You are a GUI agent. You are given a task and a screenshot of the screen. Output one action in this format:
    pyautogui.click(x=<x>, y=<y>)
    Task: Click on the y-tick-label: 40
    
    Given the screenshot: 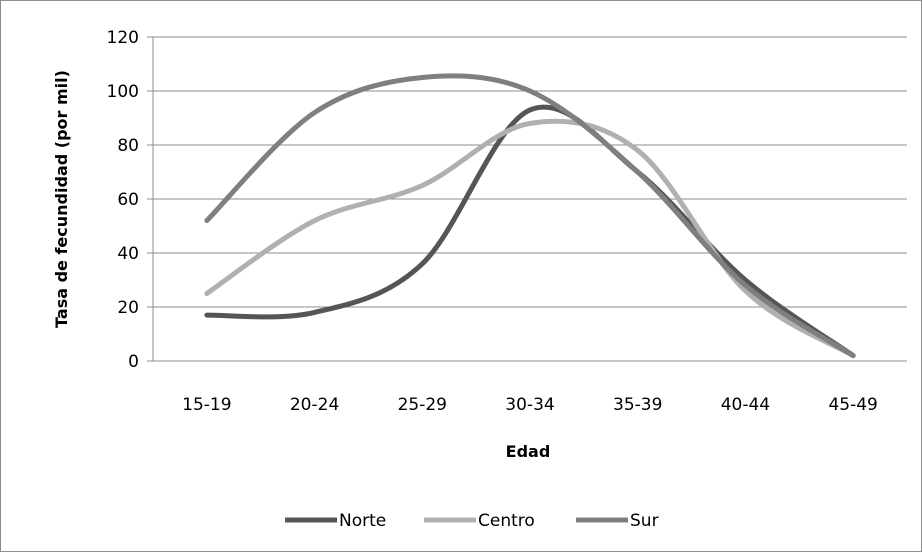 What is the action you would take?
    pyautogui.click(x=128, y=254)
    